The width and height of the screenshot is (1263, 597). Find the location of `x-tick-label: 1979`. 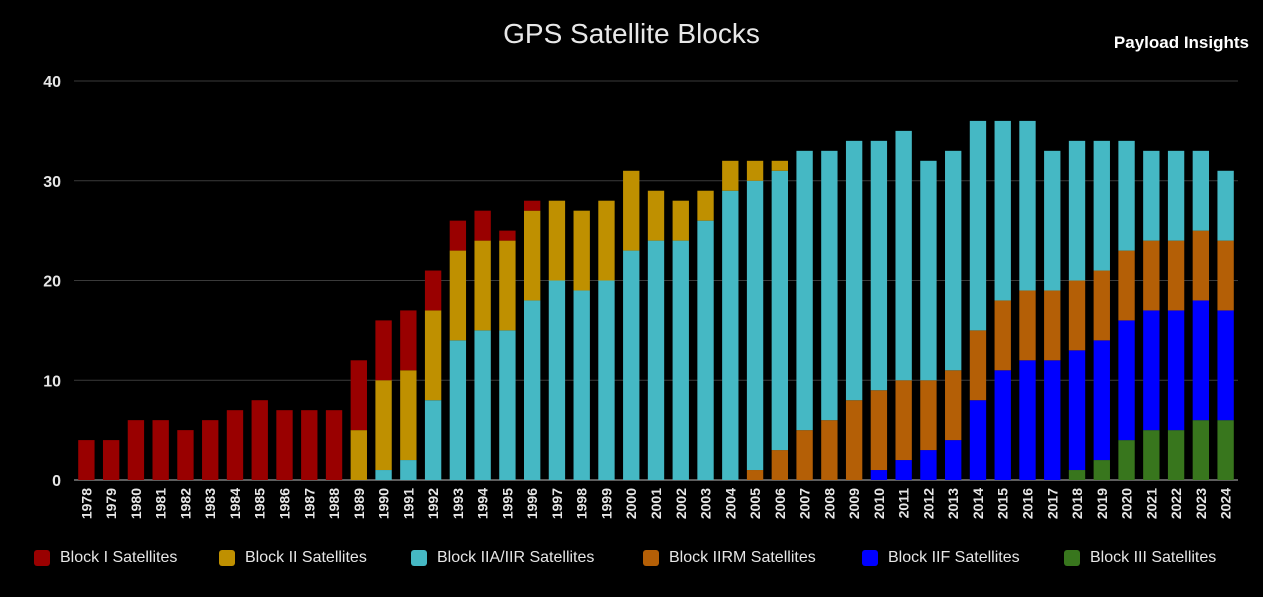

x-tick-label: 1979 is located at coordinates (111, 503).